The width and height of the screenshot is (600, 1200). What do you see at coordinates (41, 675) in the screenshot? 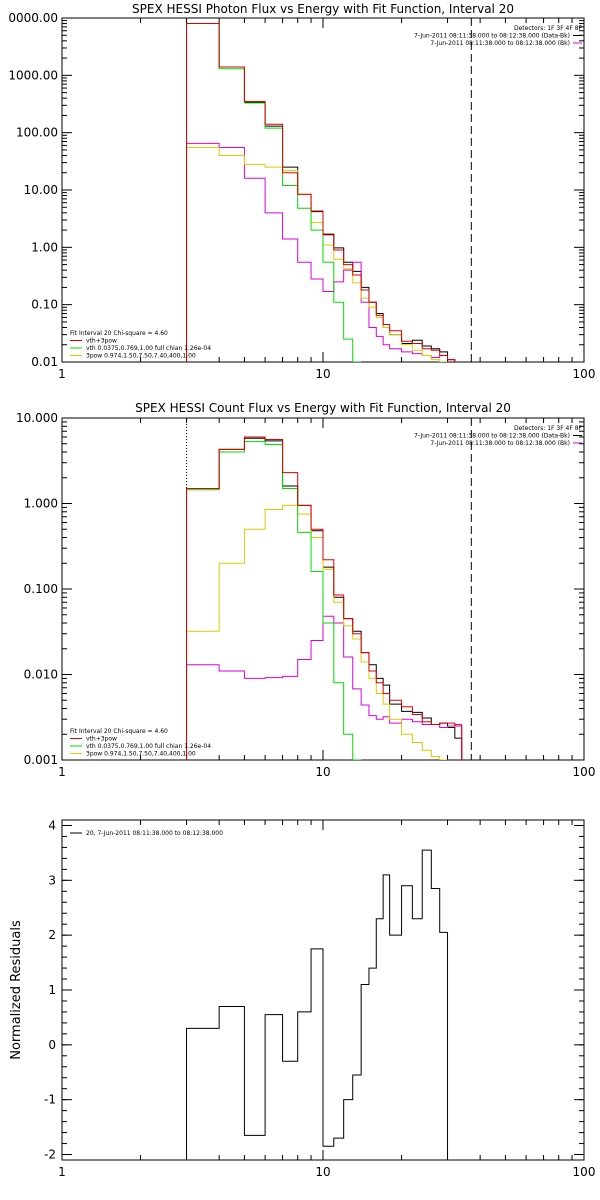
I see `y-tick-label: 0.010` at bounding box center [41, 675].